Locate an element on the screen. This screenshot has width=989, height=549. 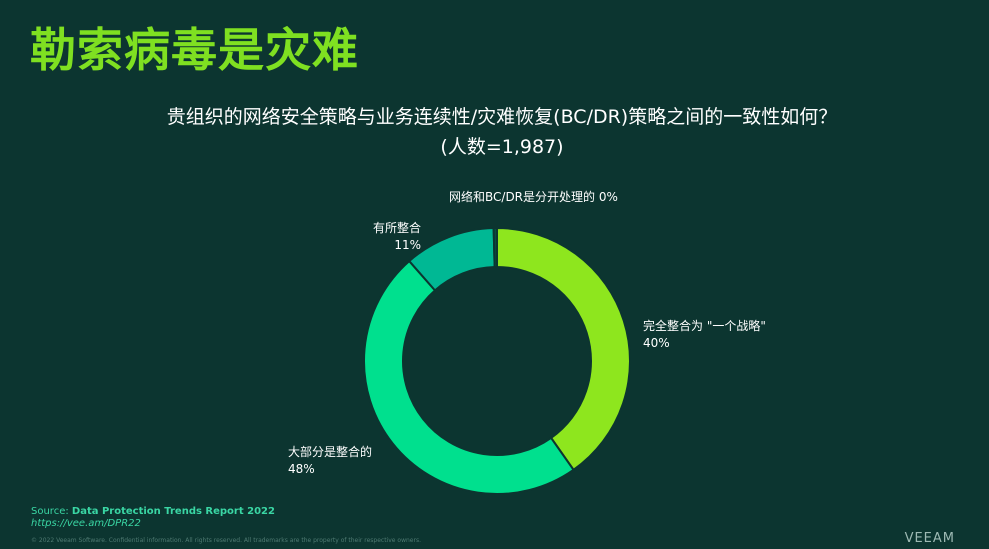
label-separate-name: 网络和BC/DR是分开处理的 is located at coordinates (522, 197).